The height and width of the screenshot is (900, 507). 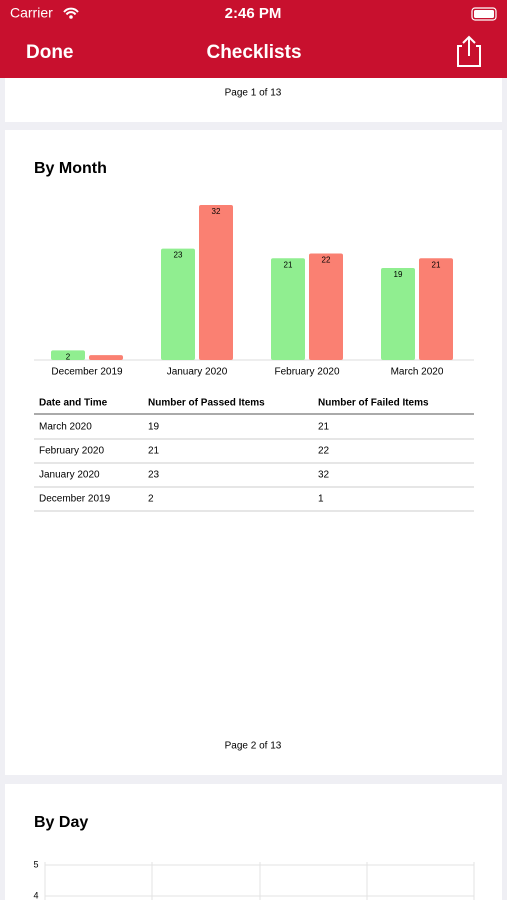 What do you see at coordinates (35, 864) in the screenshot?
I see `y-tick-label: 5` at bounding box center [35, 864].